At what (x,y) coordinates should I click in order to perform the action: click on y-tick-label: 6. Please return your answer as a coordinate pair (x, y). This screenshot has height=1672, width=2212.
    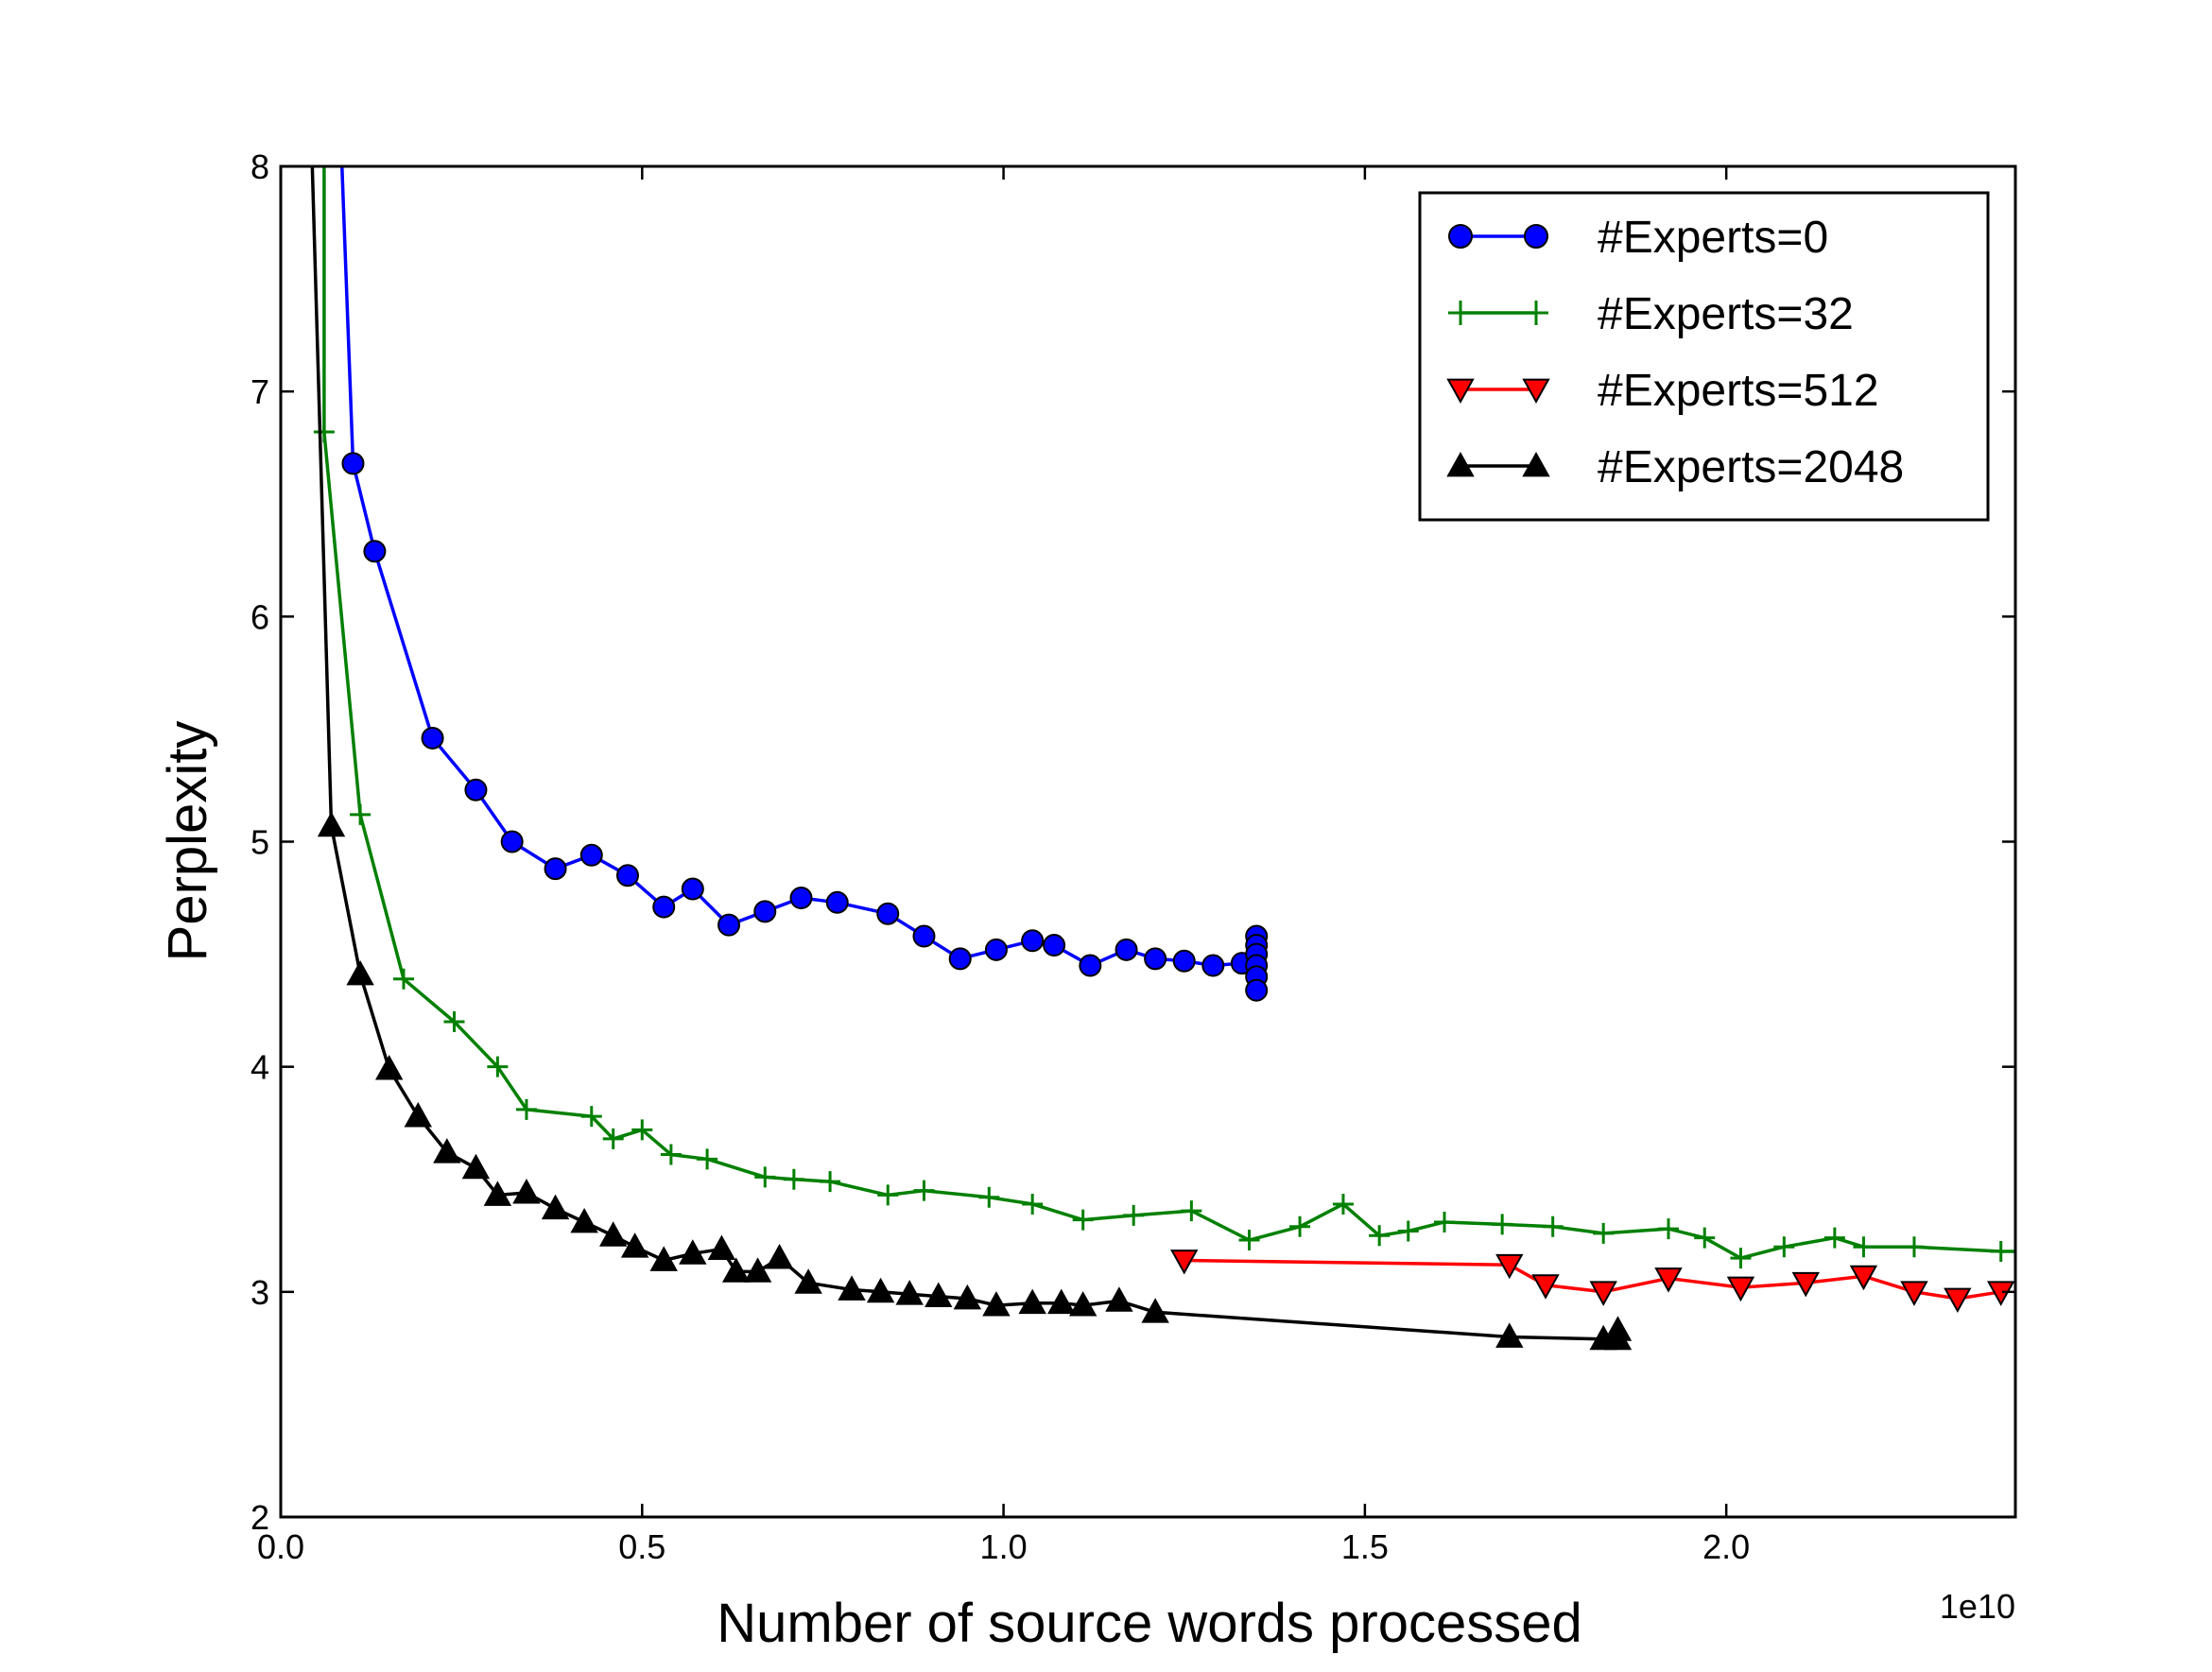
    Looking at the image, I should click on (260, 616).